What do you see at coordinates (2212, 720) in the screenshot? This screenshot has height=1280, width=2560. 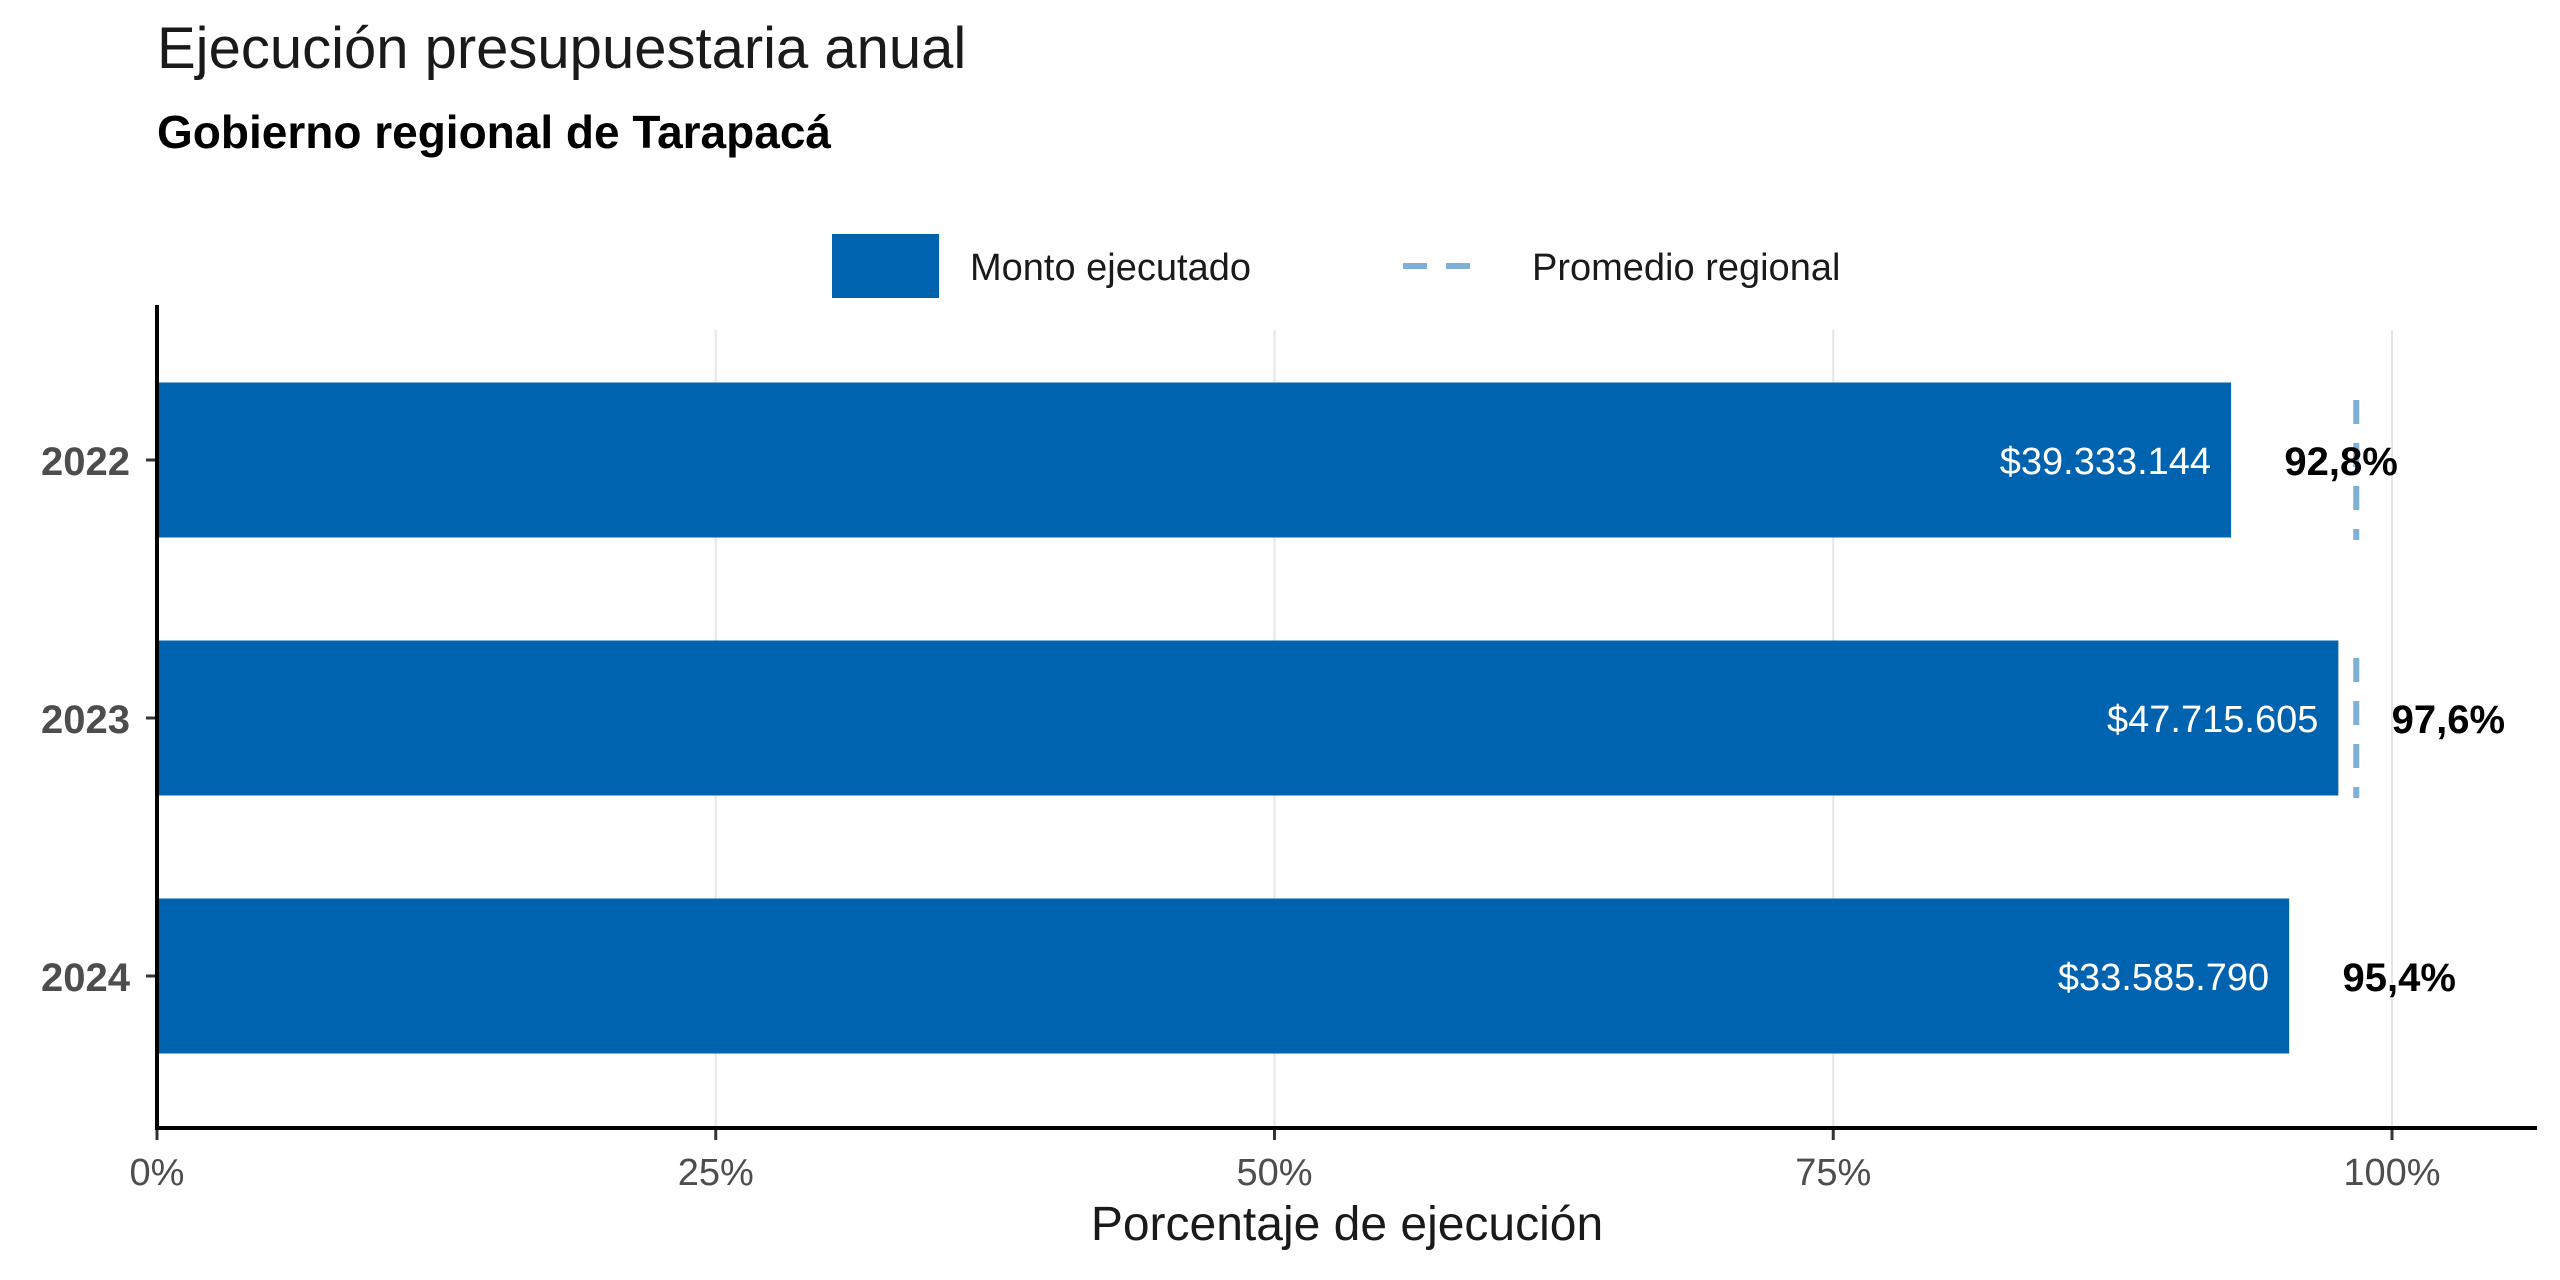 I see `amount-label-2023: $47.715.605` at bounding box center [2212, 720].